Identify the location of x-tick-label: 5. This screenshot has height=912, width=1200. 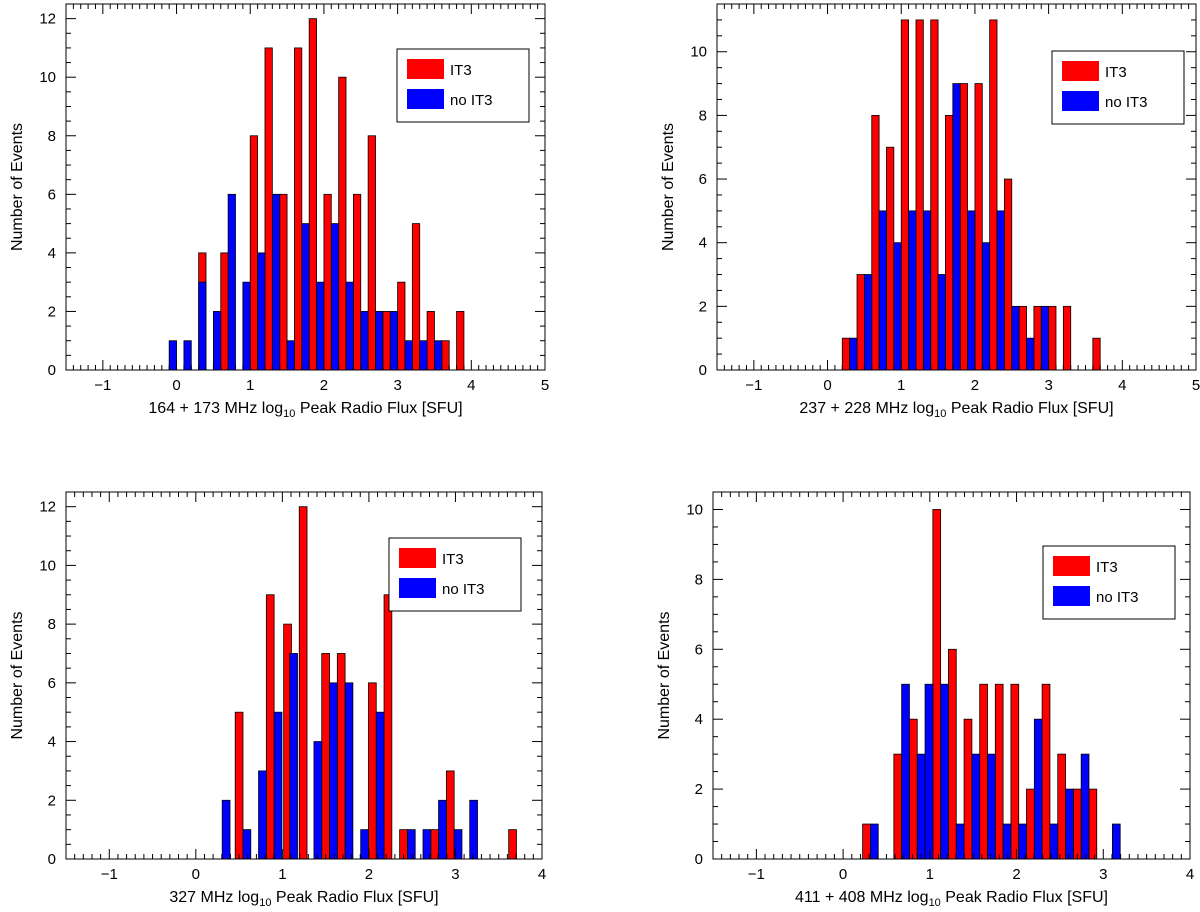
(1196, 385).